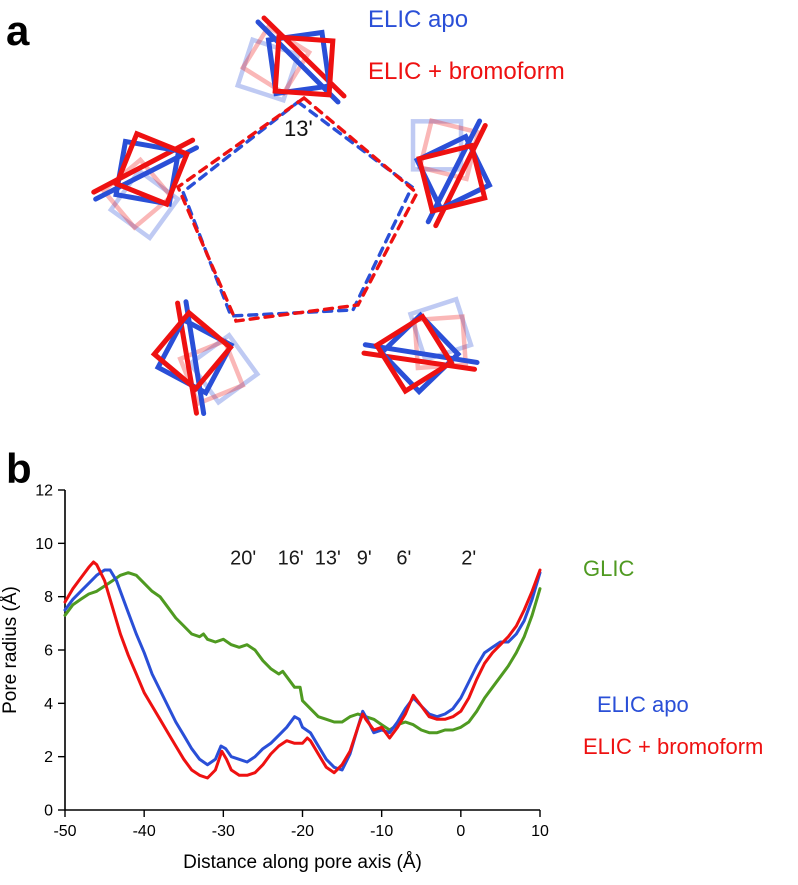  I want to click on chart-legend-glic: GLIC, so click(608, 568).